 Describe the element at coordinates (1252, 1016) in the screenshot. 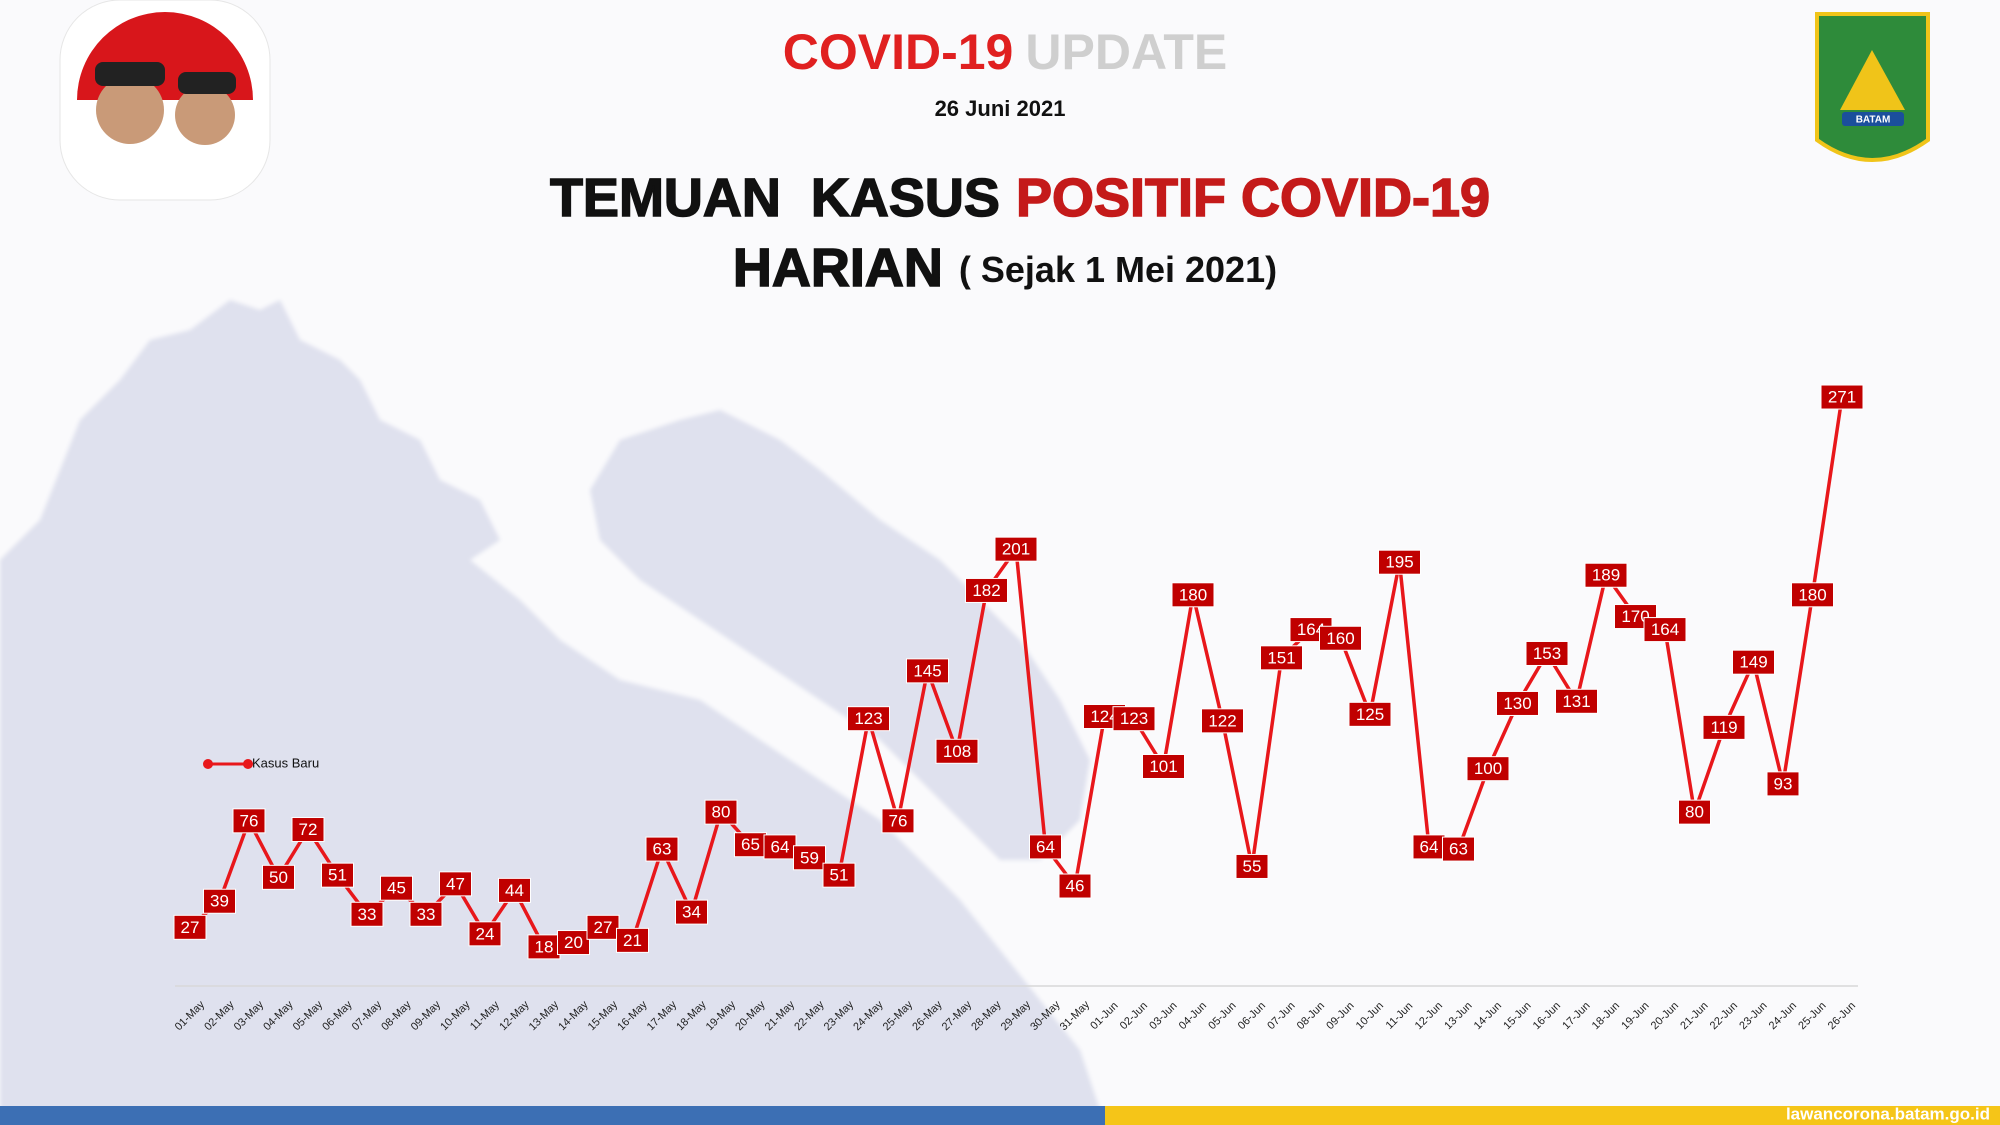

I see `x-tick-label: 06-Jun` at that location.